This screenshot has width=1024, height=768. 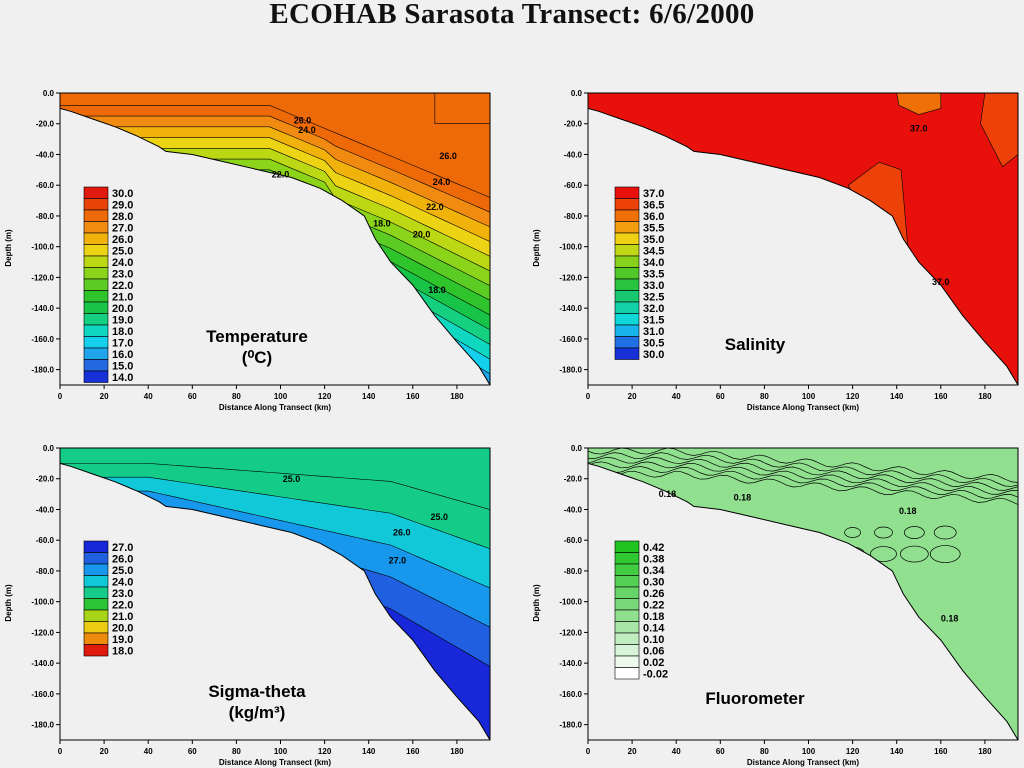 I want to click on panel-title: (⁰C), so click(x=257, y=357).